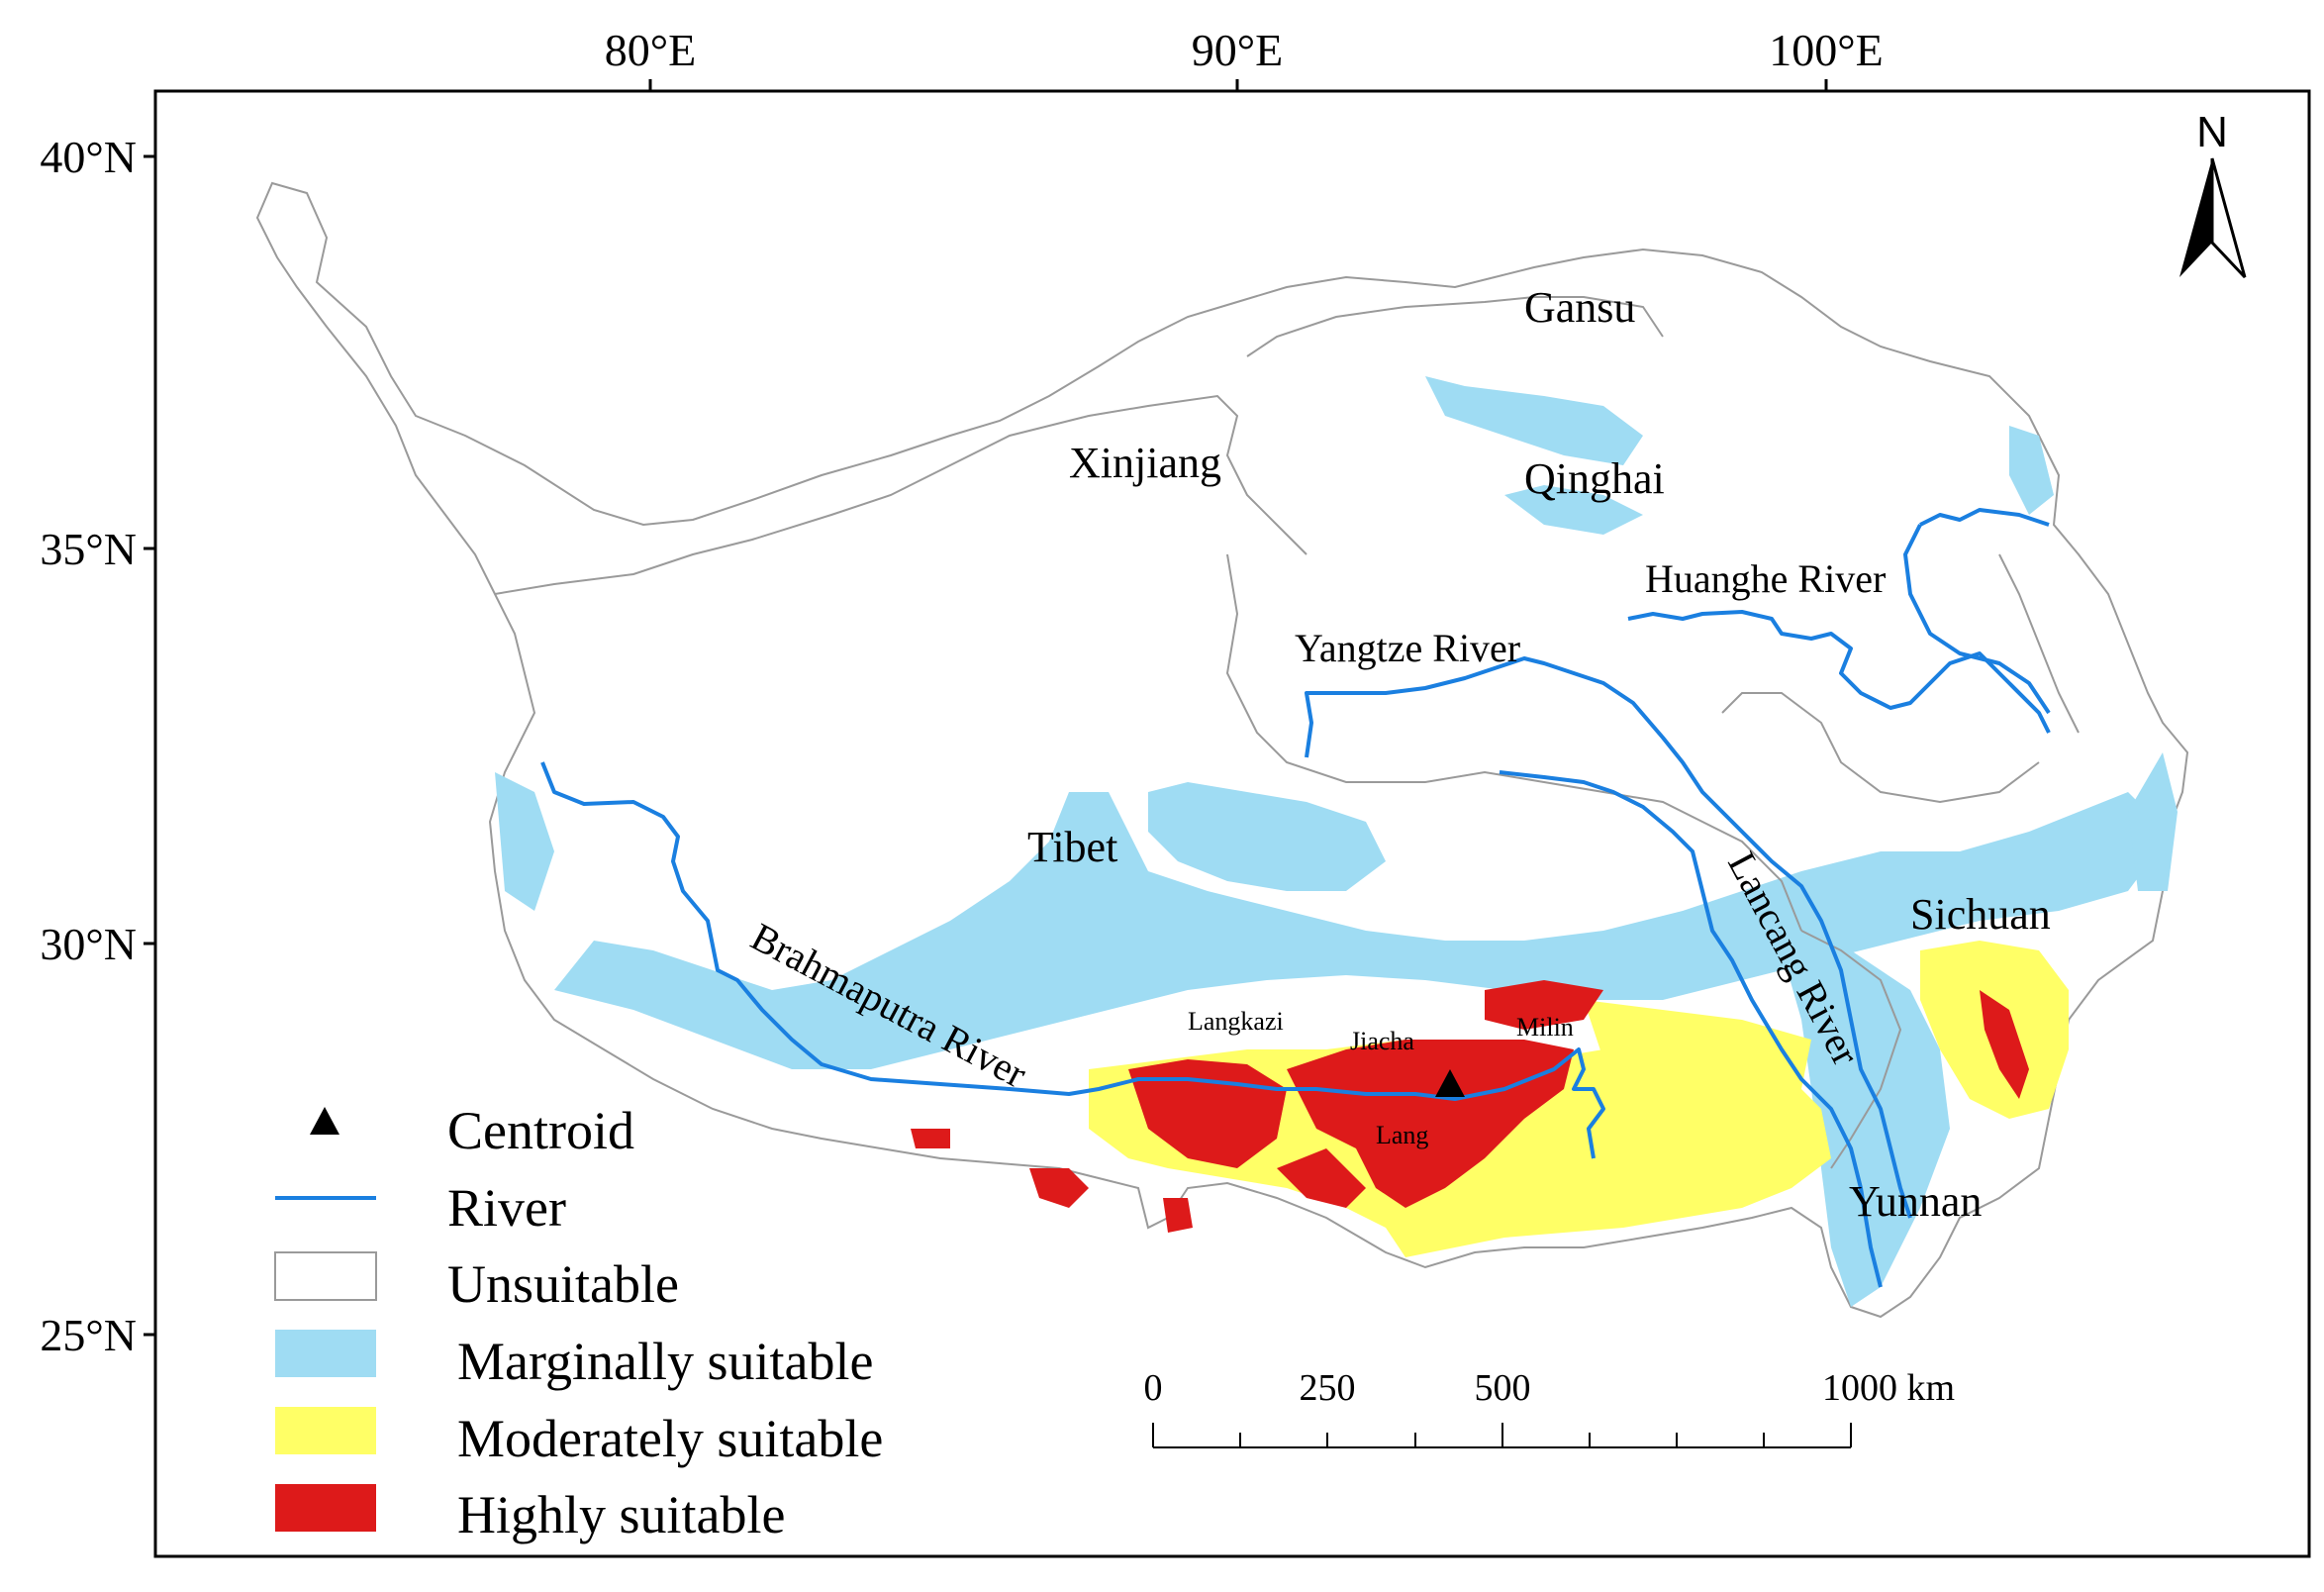 This screenshot has width=2324, height=1592. Describe the element at coordinates (325, 1354) in the screenshot. I see `legend-symbol-marginal` at that location.